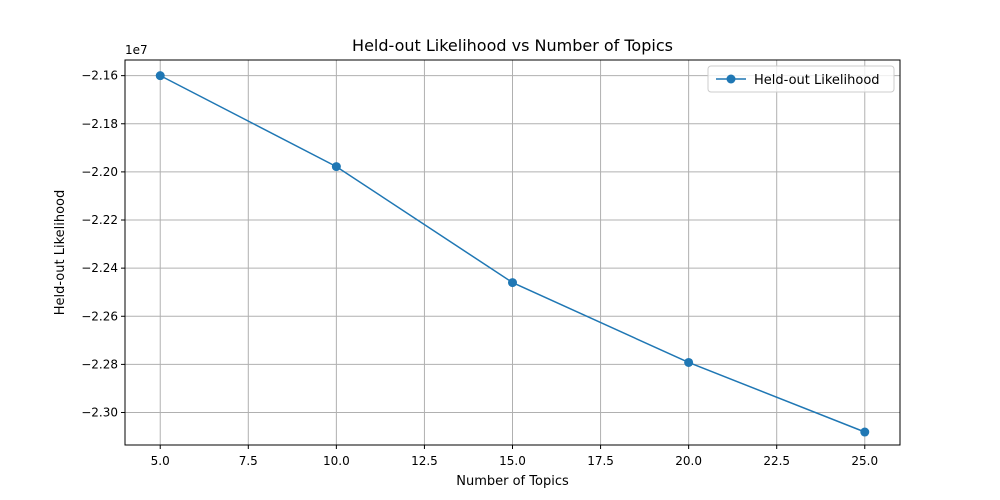 This screenshot has height=500, width=1000. What do you see at coordinates (99, 268) in the screenshot?
I see `y-tick-label: −2.24` at bounding box center [99, 268].